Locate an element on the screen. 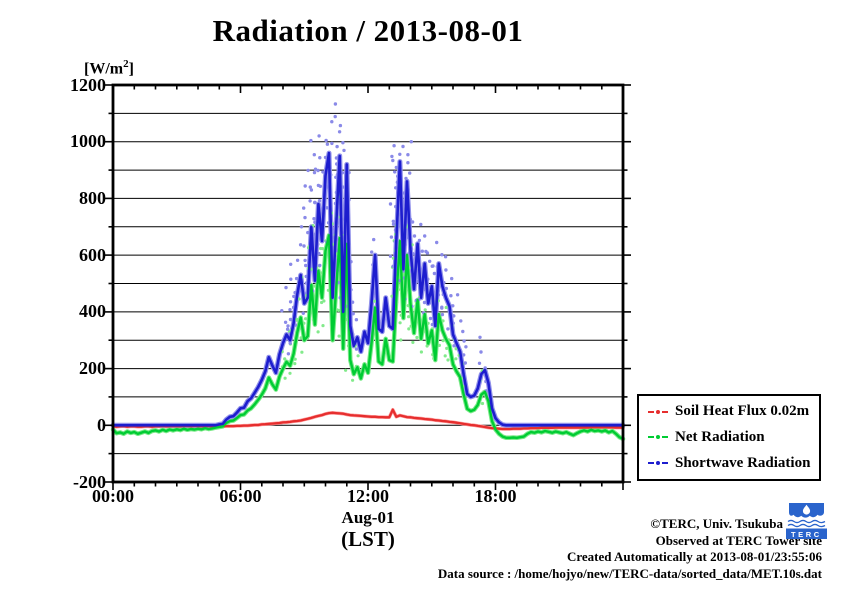  legend-label: Net Radiation is located at coordinates (720, 436).